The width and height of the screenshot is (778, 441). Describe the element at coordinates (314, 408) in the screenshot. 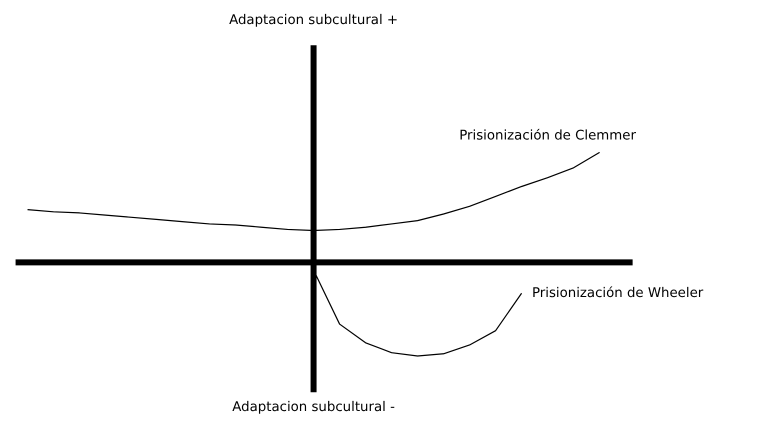

I see `text: Adaptacion subcultural -` at that location.